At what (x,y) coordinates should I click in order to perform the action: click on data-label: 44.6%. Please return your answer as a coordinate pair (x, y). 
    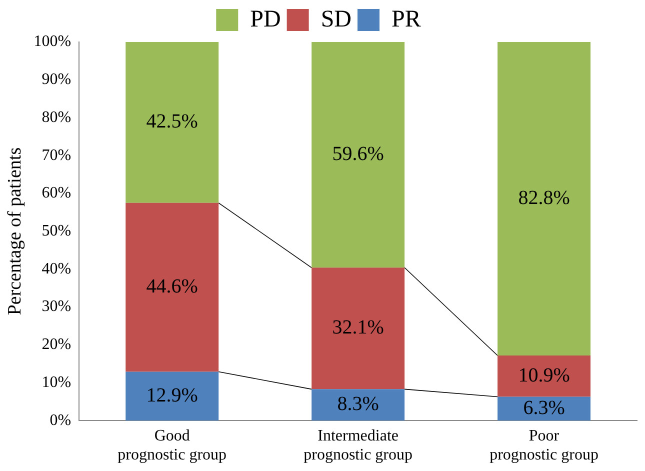
    Looking at the image, I should click on (172, 287).